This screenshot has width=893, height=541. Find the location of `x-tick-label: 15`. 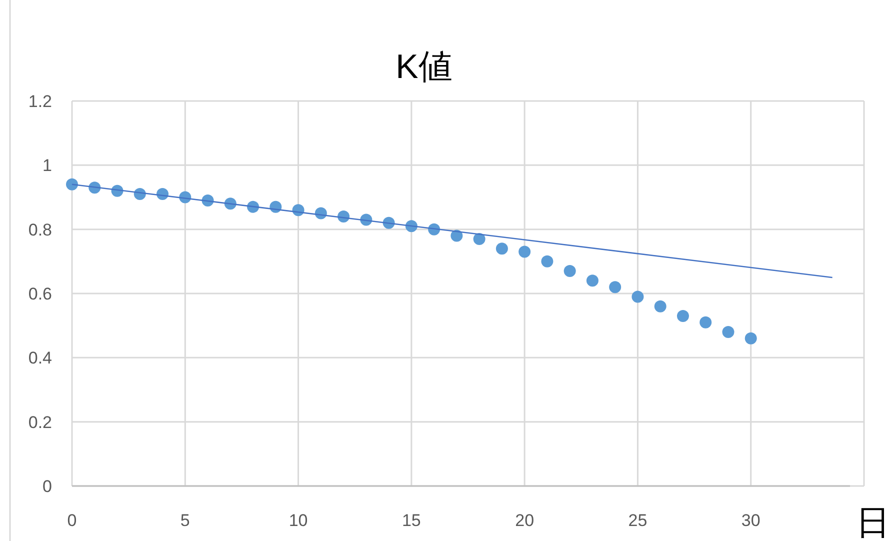

x-tick-label: 15 is located at coordinates (411, 520).